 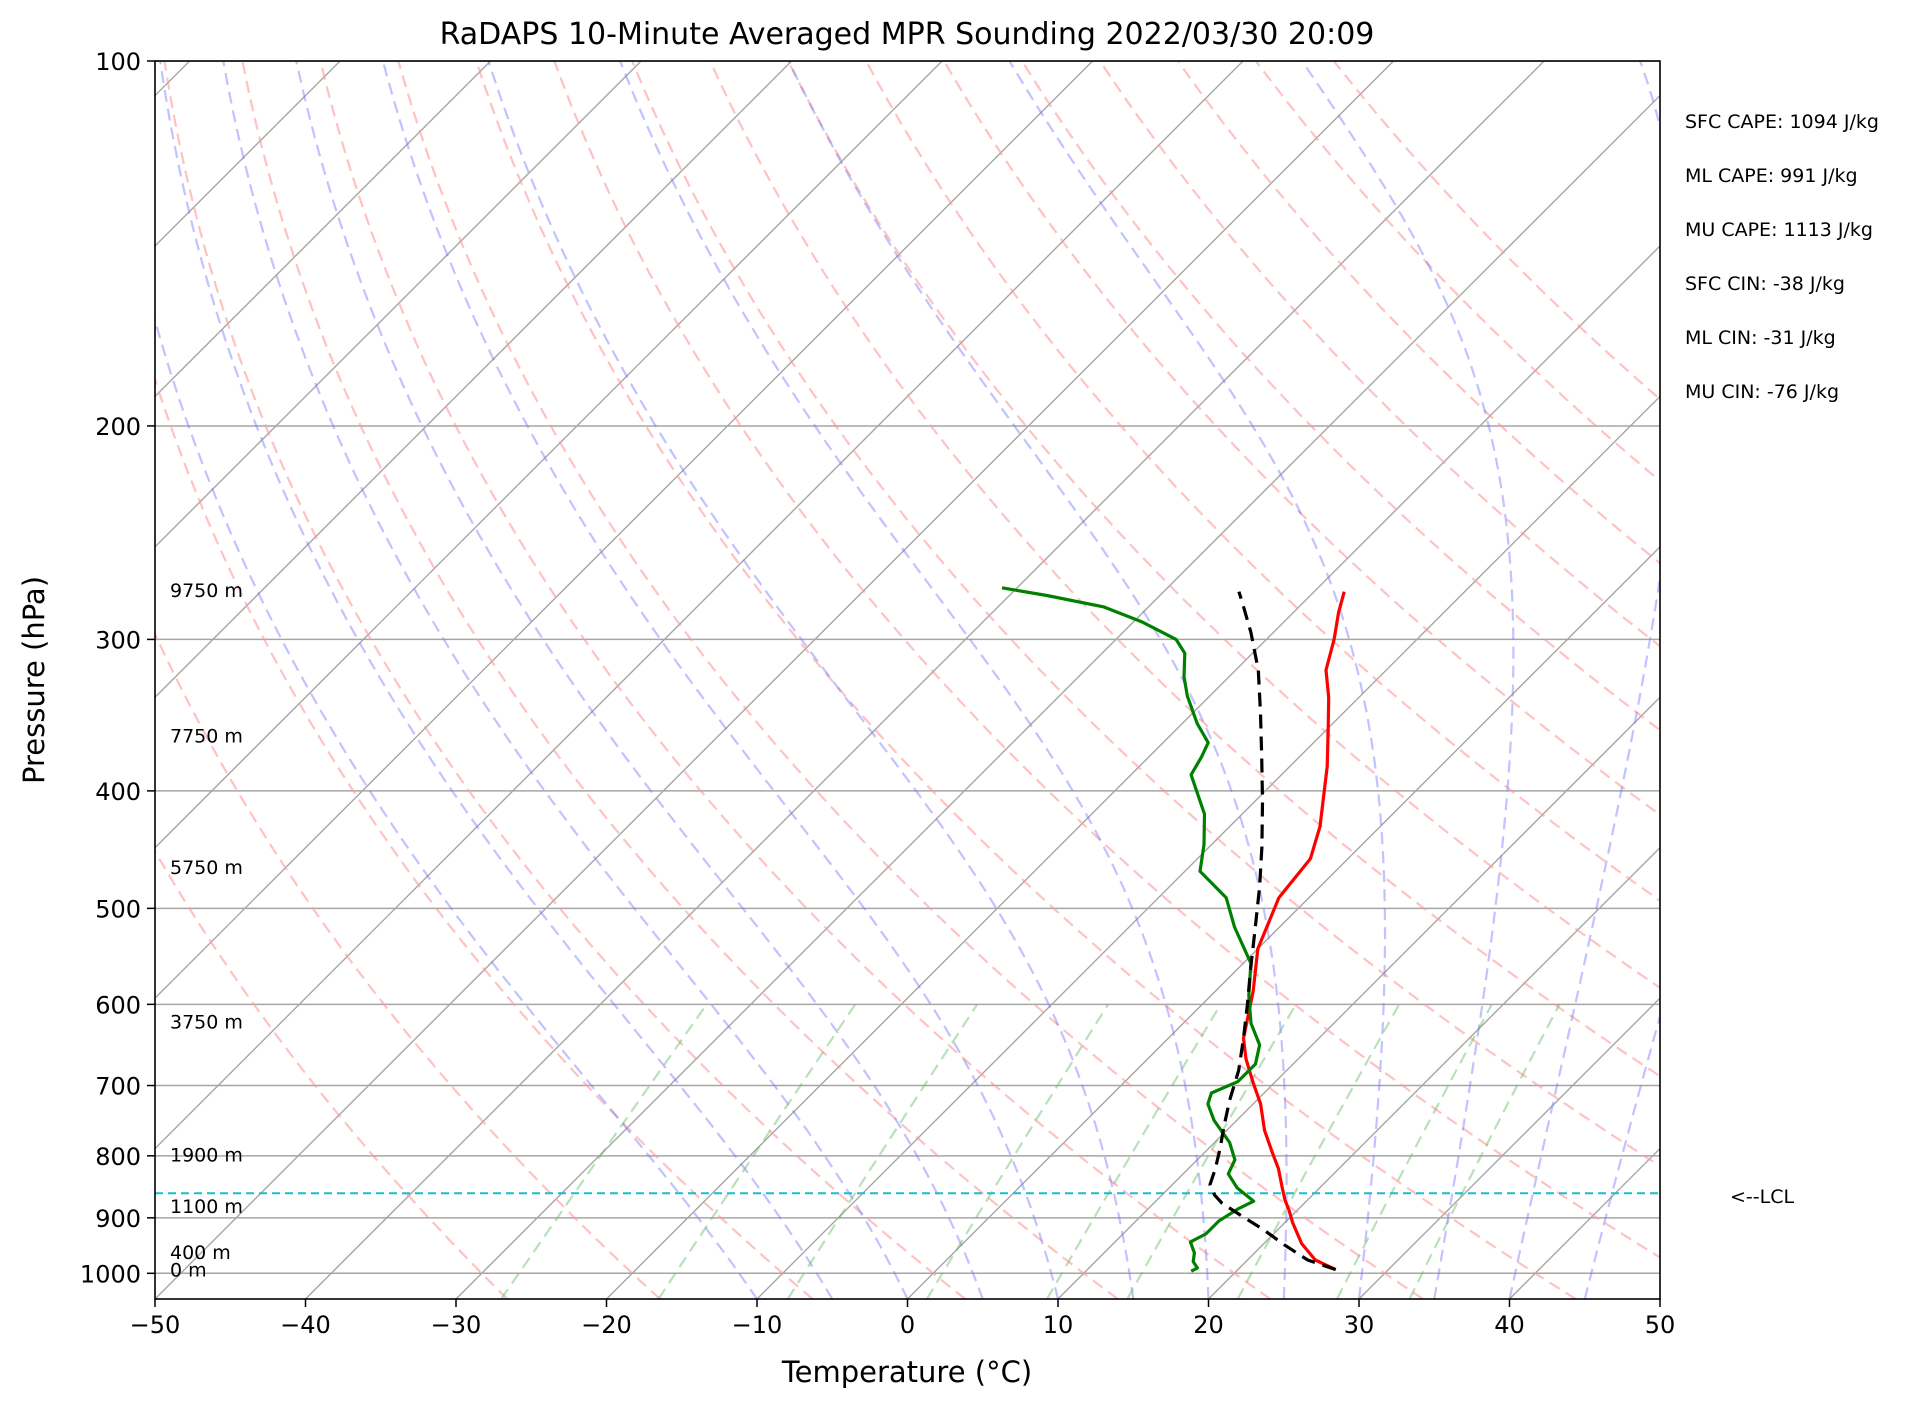 I want to click on x-tick-label: 10, so click(x=1058, y=1325).